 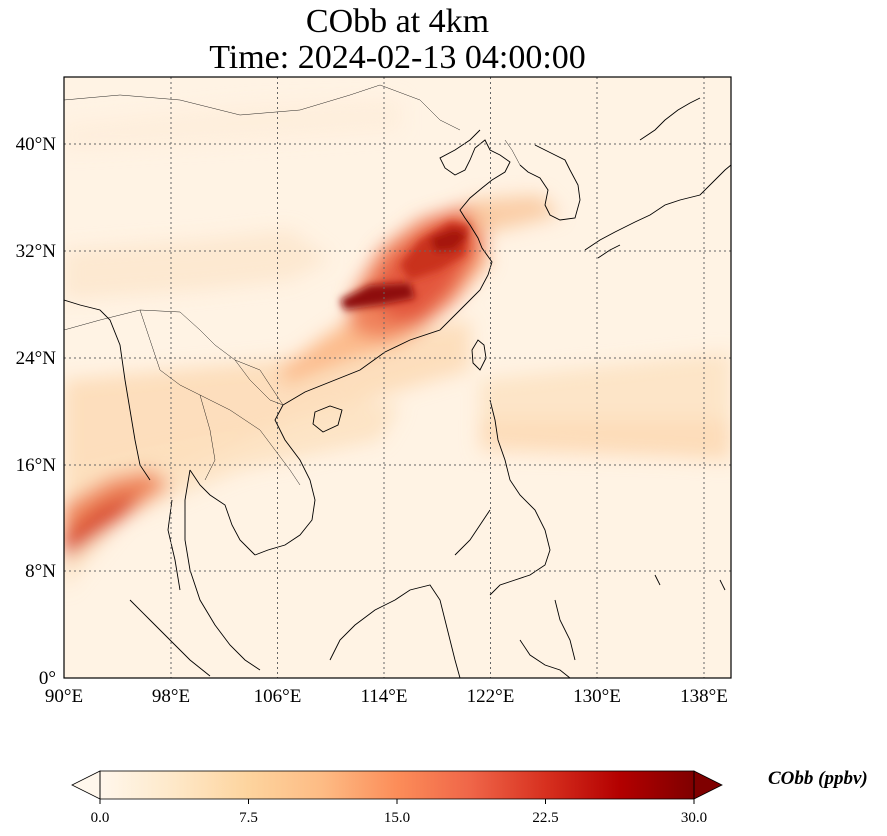 I want to click on map-title: CObb at 4km, so click(x=397, y=21).